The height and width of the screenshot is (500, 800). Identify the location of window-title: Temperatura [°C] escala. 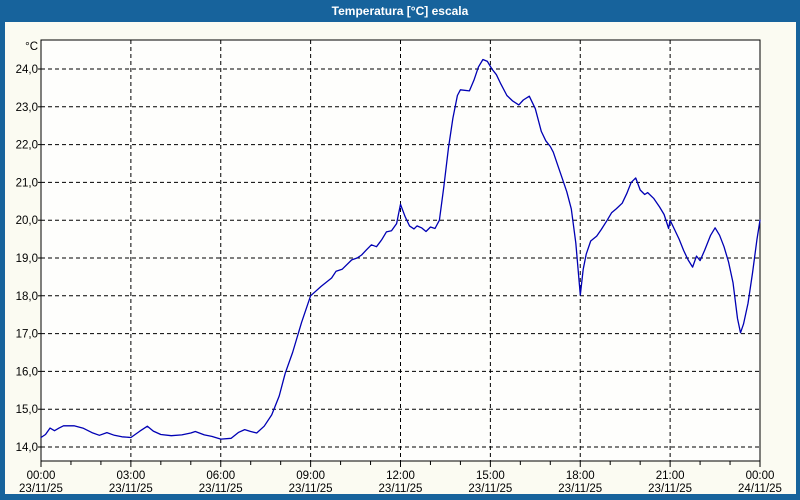
(400, 11).